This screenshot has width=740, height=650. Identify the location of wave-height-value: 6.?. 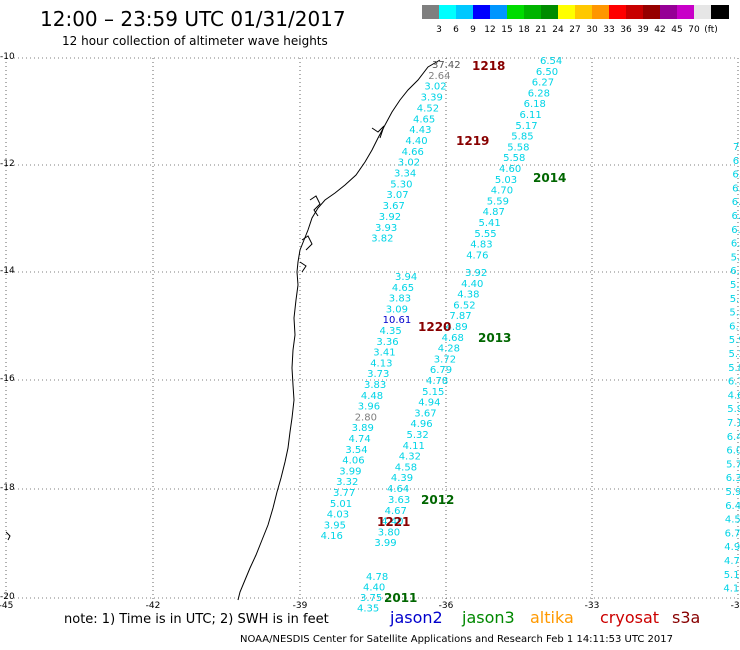
(736, 175).